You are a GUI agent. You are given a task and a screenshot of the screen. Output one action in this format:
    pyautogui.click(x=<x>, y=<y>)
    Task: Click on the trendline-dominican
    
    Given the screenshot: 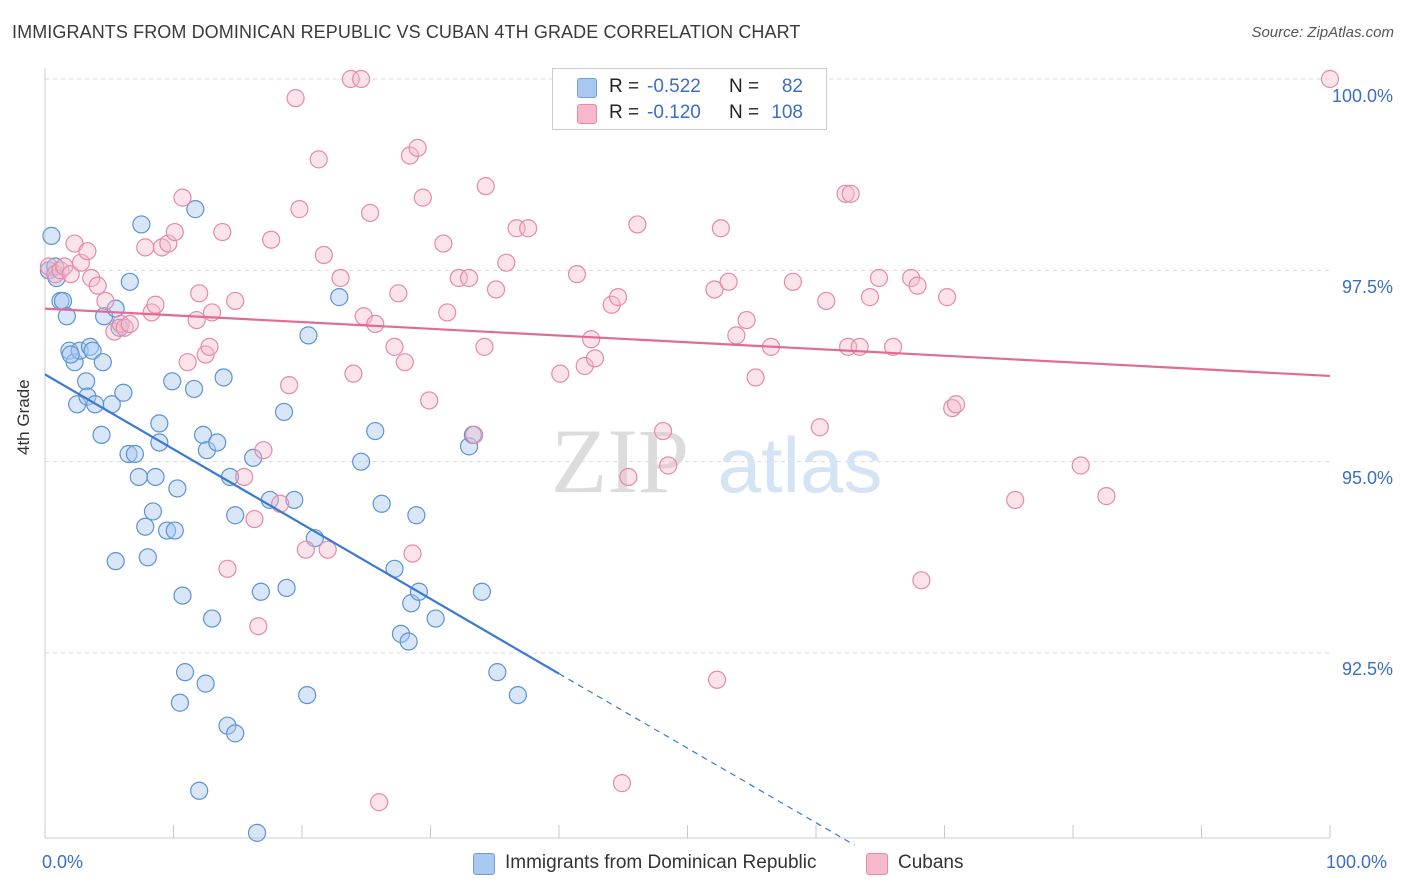 What is the action you would take?
    pyautogui.click(x=302, y=524)
    